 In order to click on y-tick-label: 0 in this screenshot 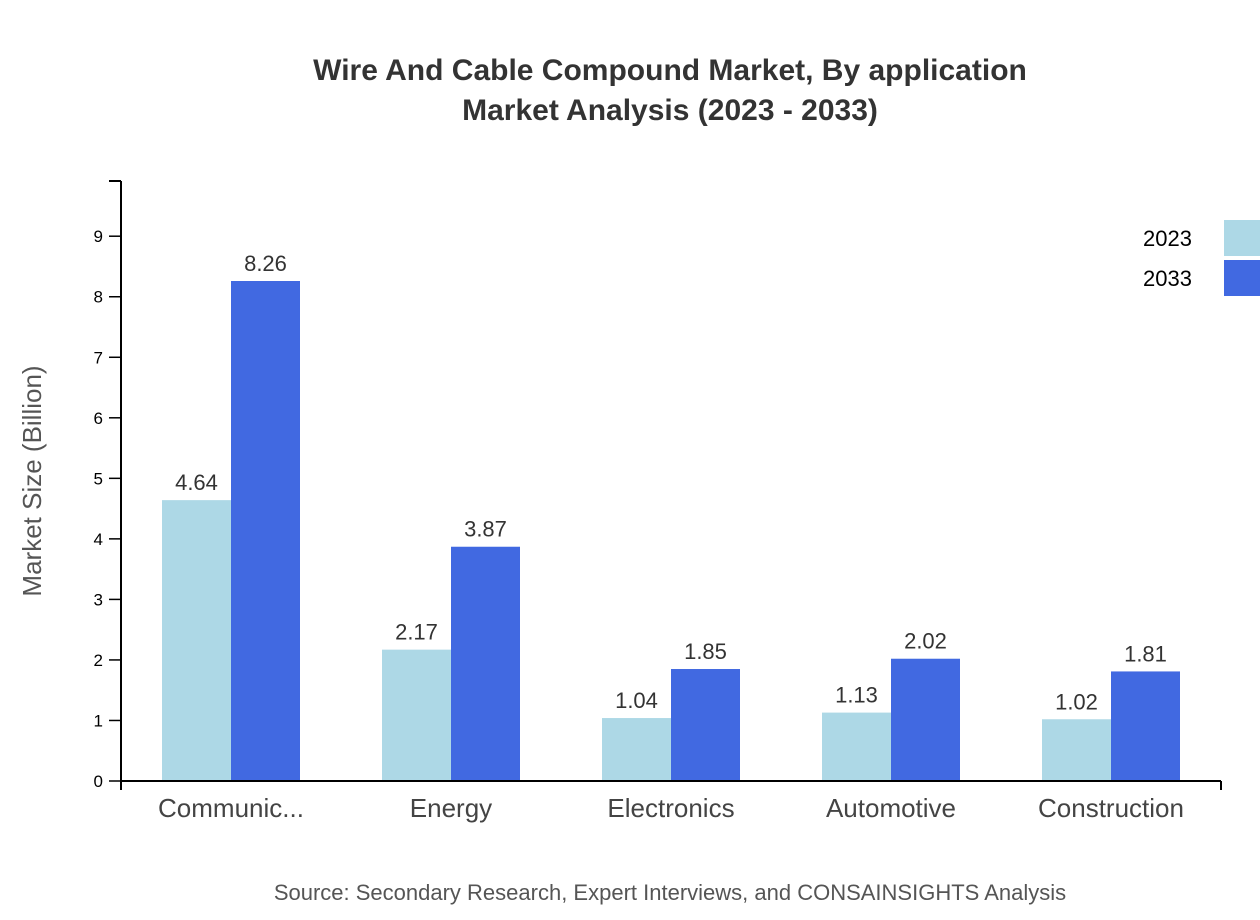, I will do `click(98, 781)`.